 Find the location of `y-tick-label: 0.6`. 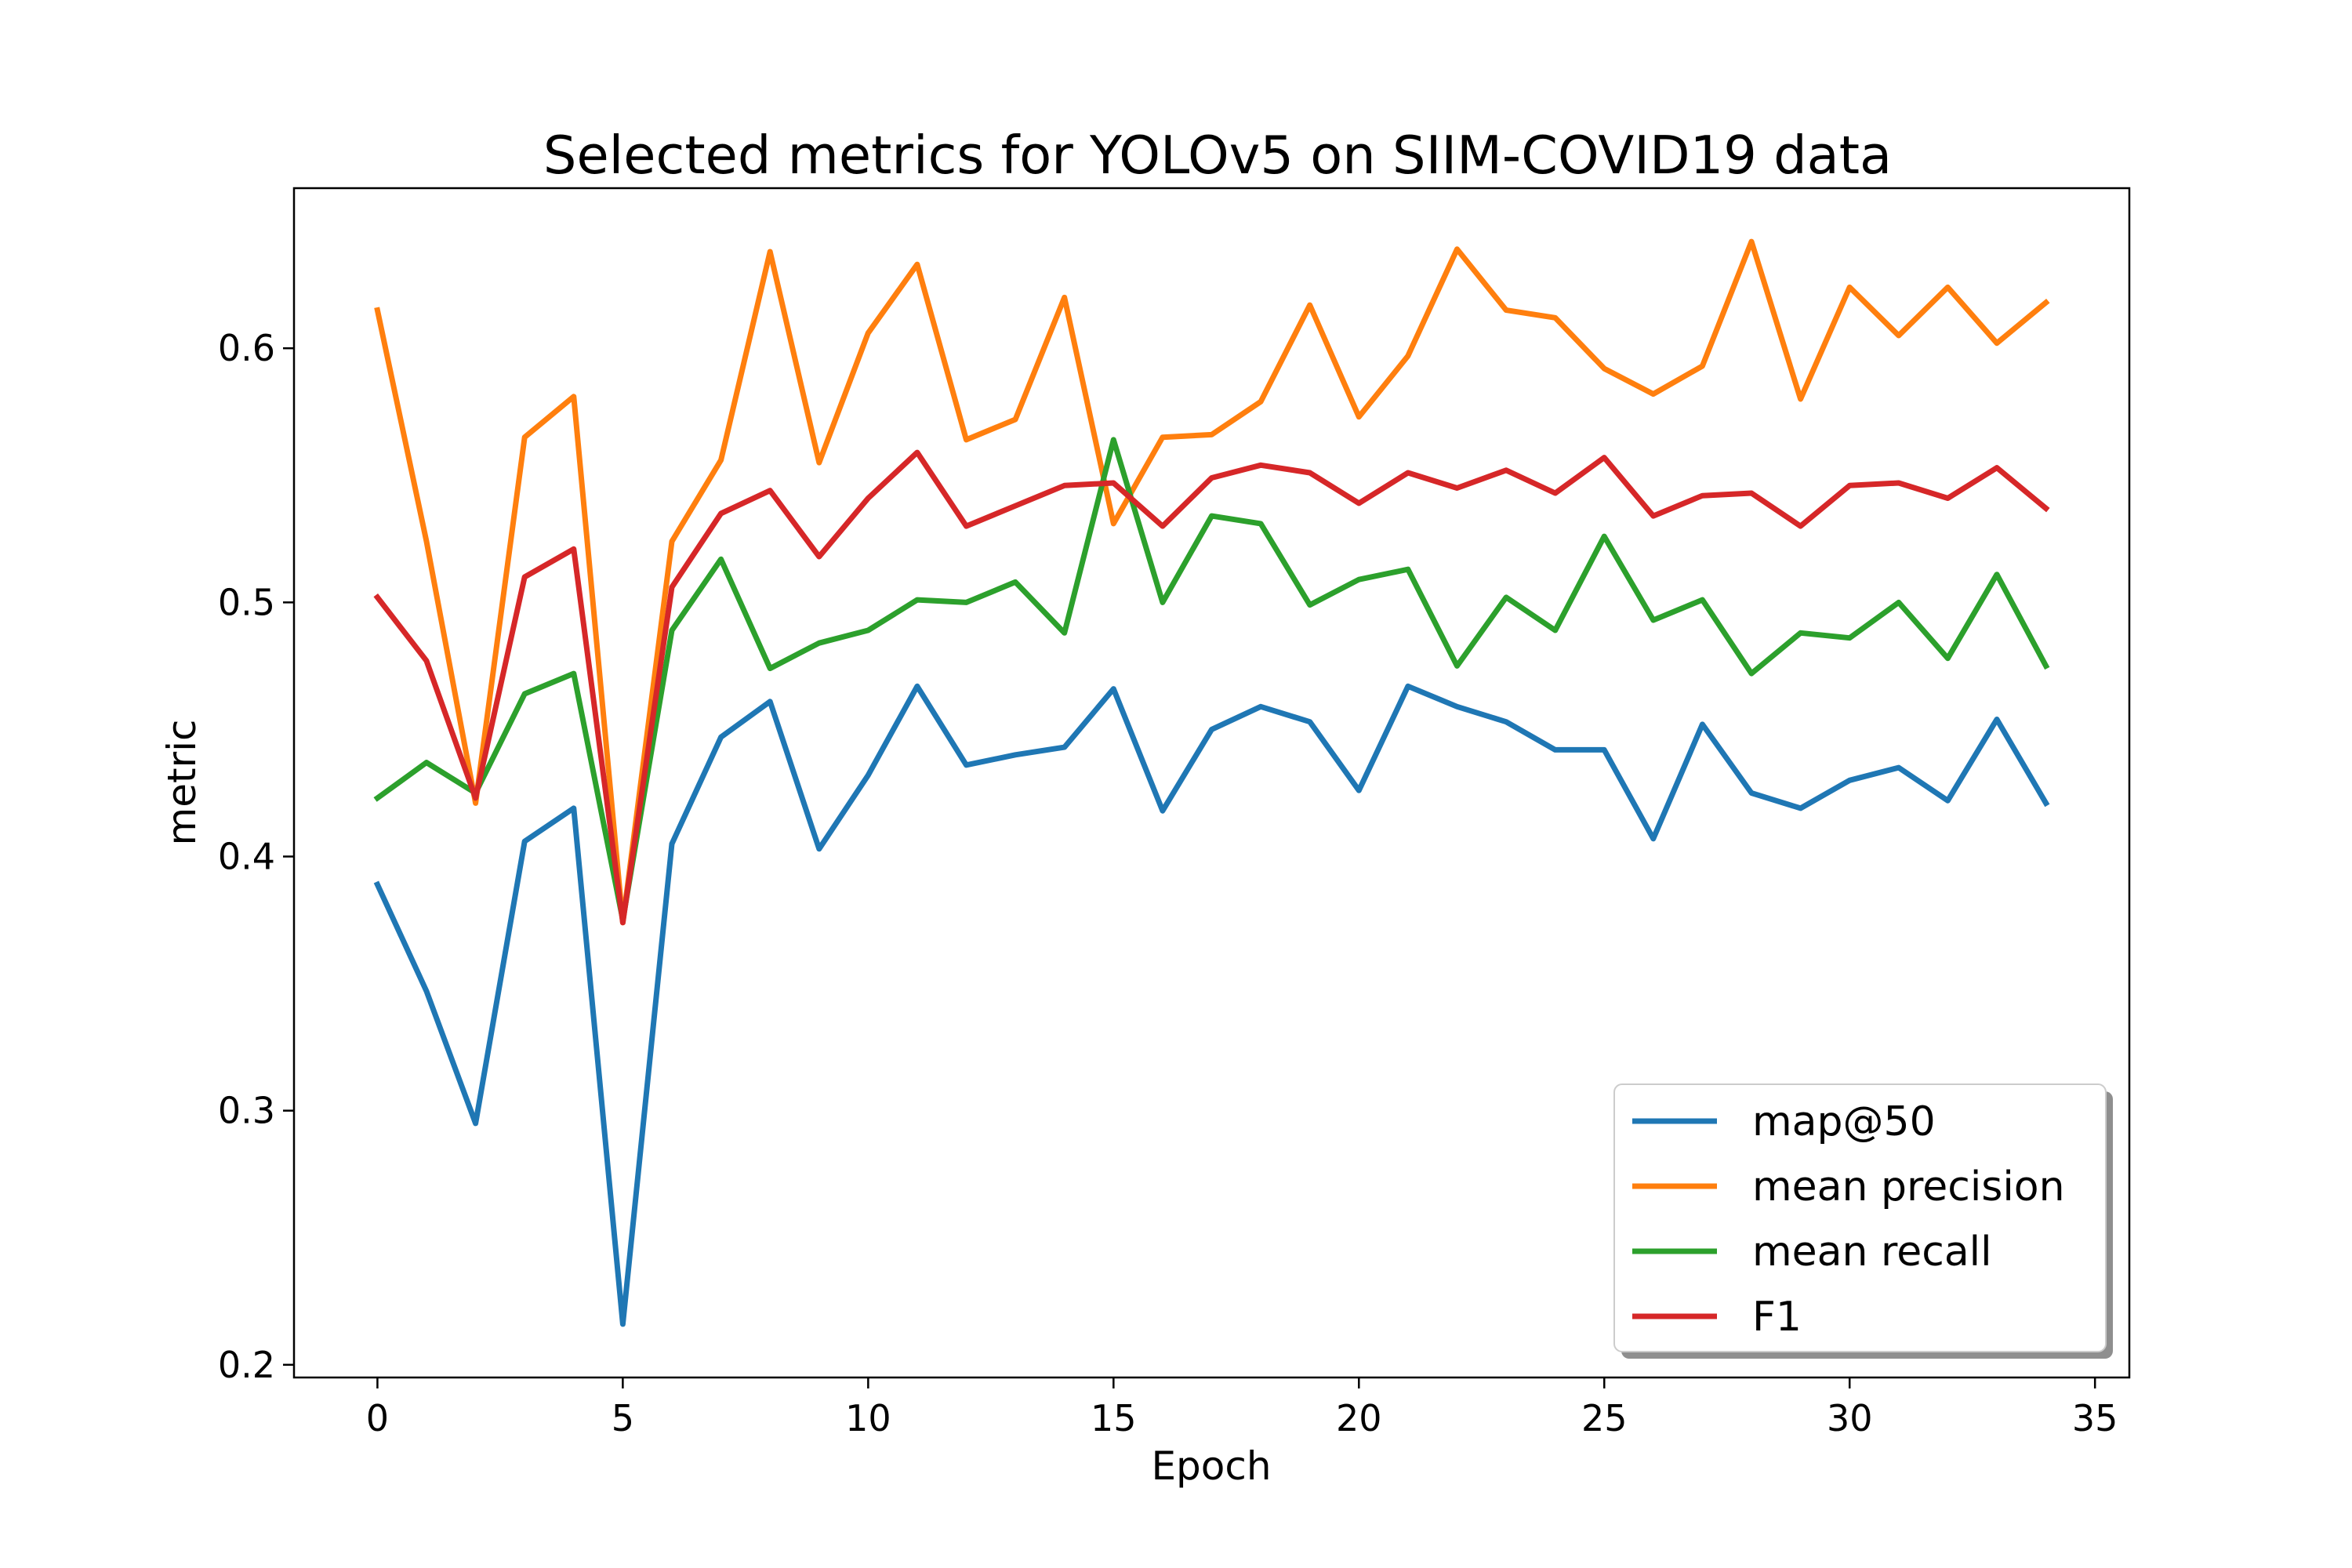

y-tick-label: 0.6 is located at coordinates (247, 348).